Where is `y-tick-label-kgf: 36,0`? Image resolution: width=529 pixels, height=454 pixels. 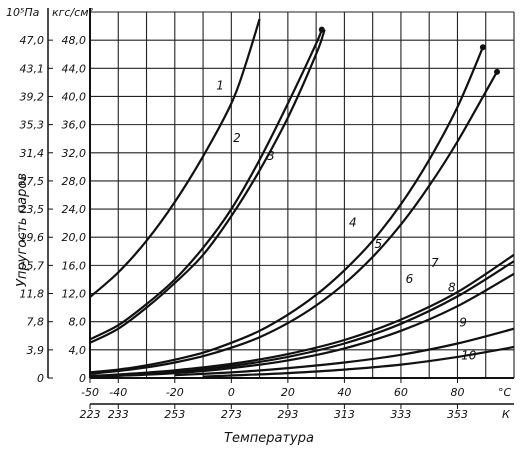
y-tick-label-kgf: 36,0 is located at coordinates (74, 125).